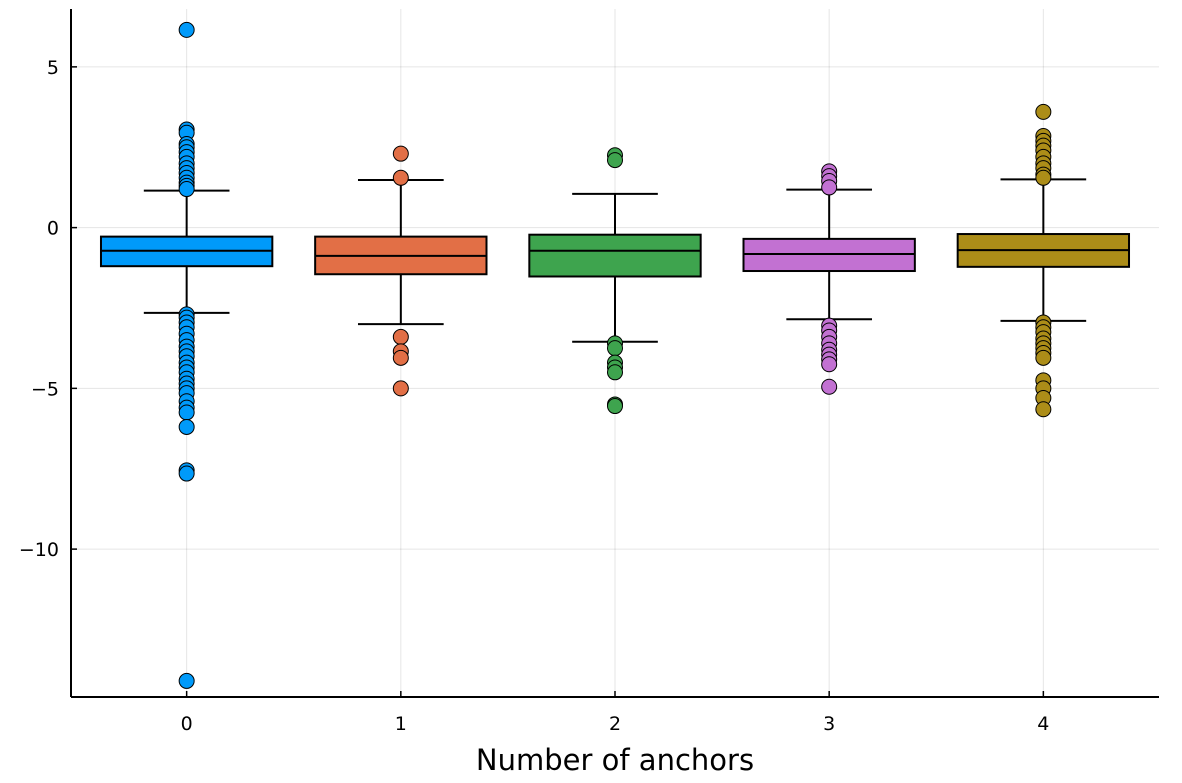  What do you see at coordinates (39, 550) in the screenshot?
I see `y-tick-label-3: −10` at bounding box center [39, 550].